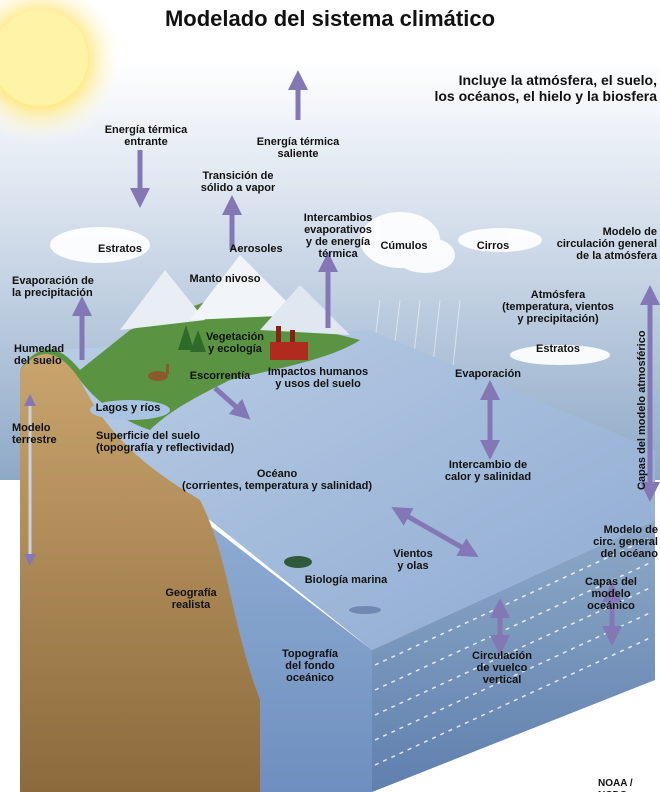 The image size is (660, 792). I want to click on credit-label: NOAA / NCDC, so click(615, 785).